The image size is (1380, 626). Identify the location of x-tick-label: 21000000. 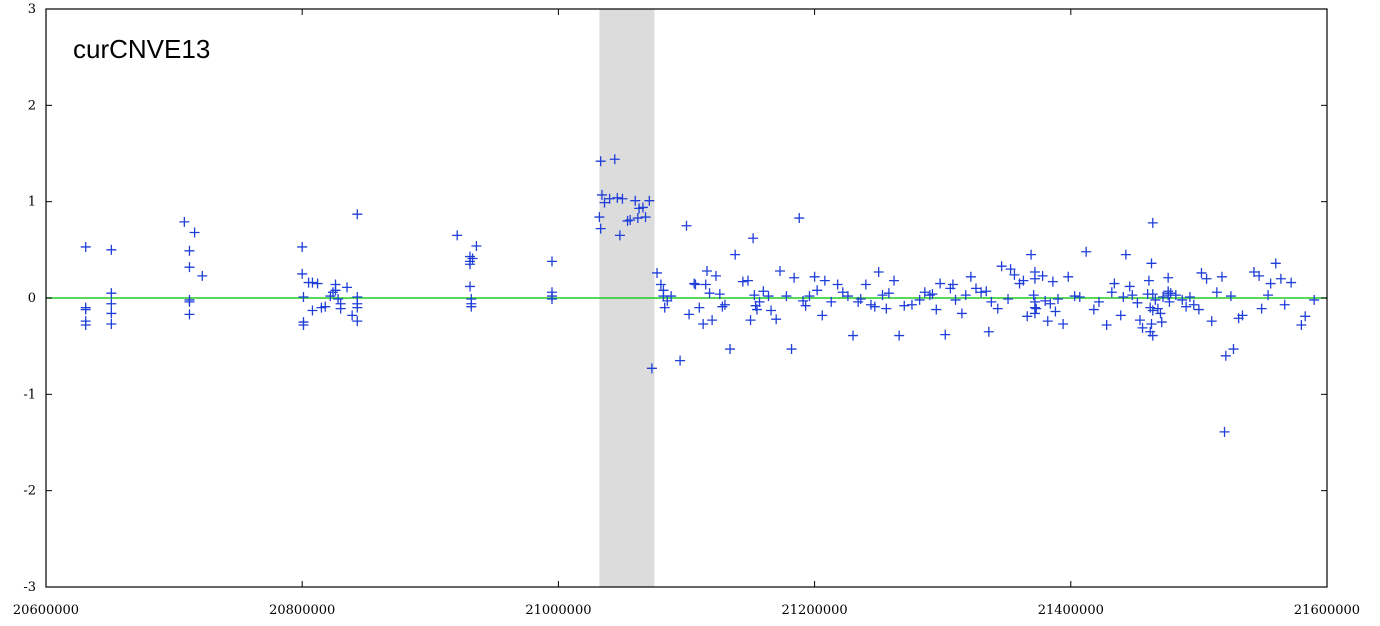
(558, 610).